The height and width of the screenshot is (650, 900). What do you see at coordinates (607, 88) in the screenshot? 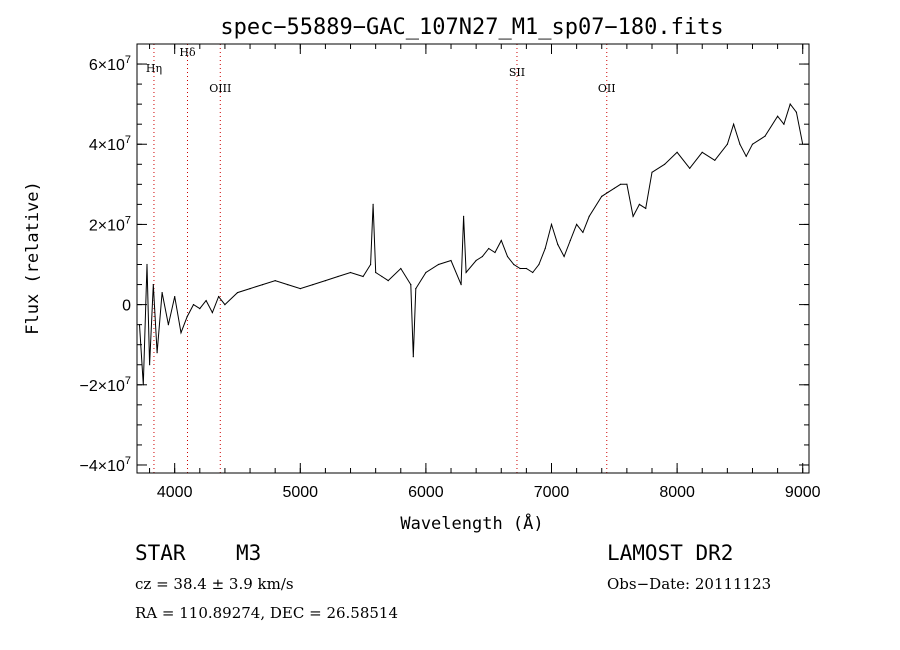
I see `emission-line-label: OII` at bounding box center [607, 88].